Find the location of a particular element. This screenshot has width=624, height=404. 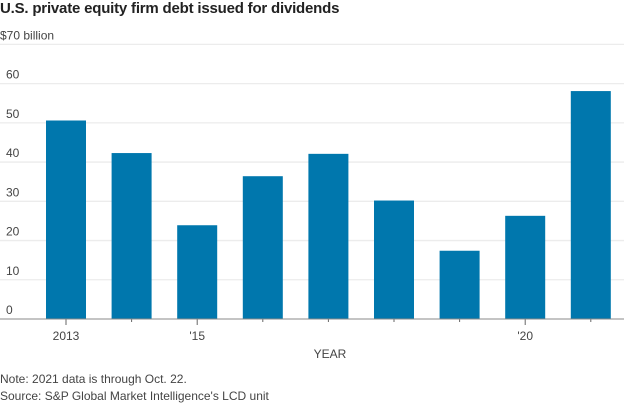

y-tick-label: 40 is located at coordinates (13, 153).